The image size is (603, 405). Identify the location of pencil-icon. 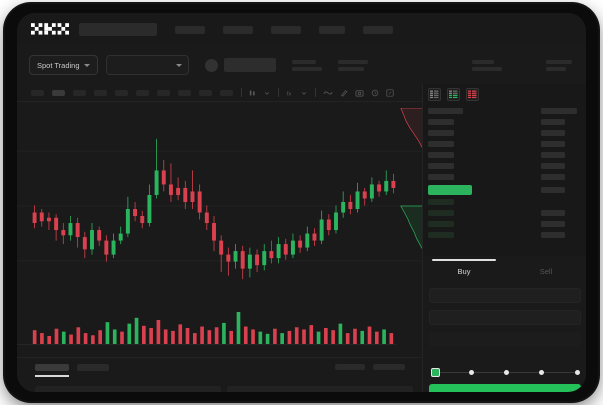
(344, 93).